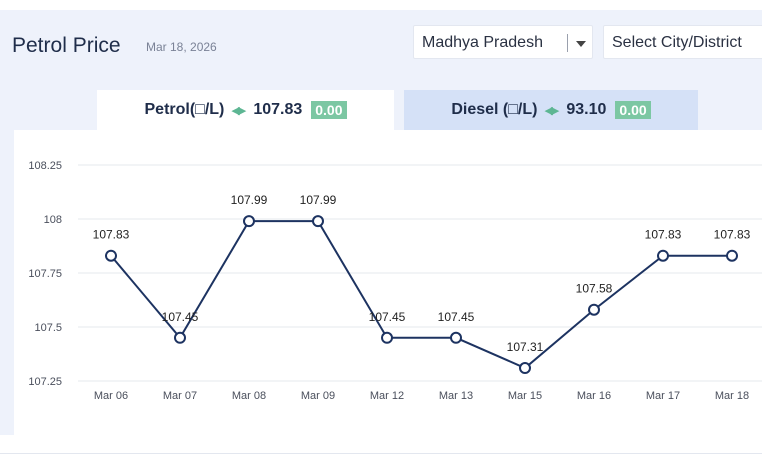 Image resolution: width=762 pixels, height=457 pixels. What do you see at coordinates (48, 328) in the screenshot?
I see `y-tick-label: 107.5` at bounding box center [48, 328].